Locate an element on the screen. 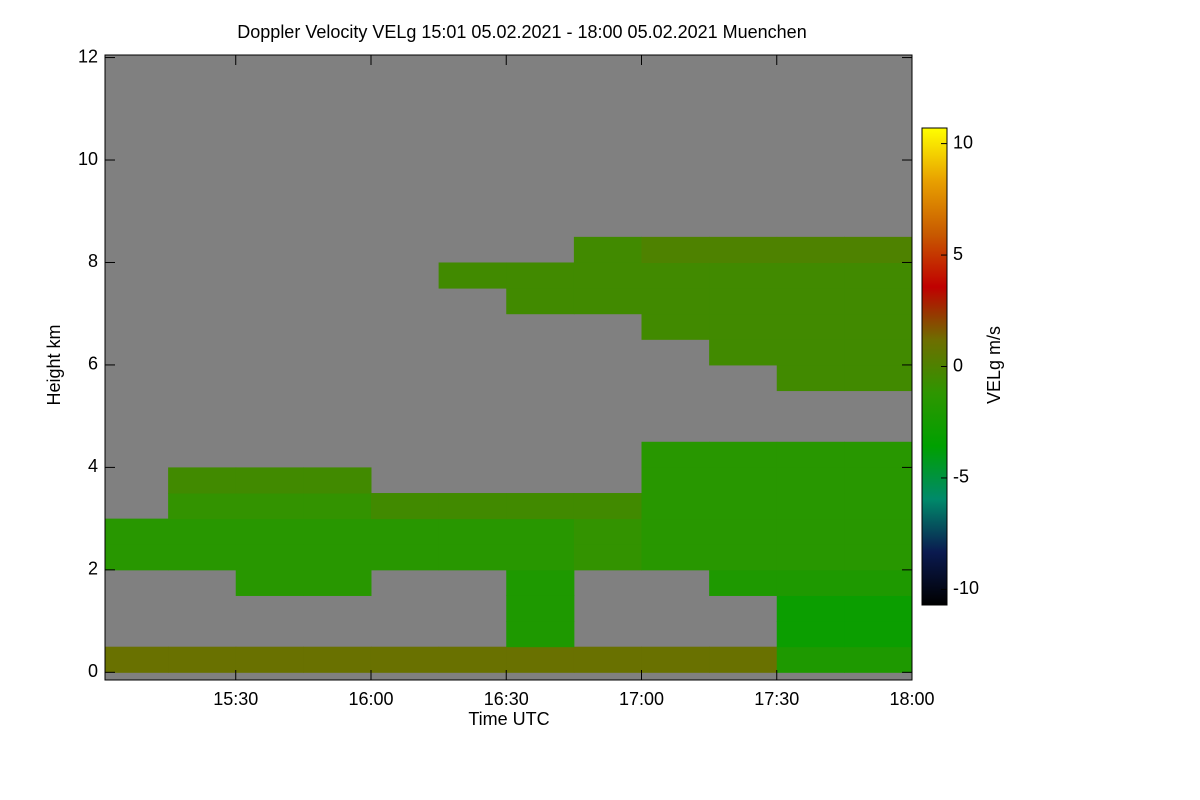 The width and height of the screenshot is (1200, 800). y-tick-label: 8 is located at coordinates (93, 261).